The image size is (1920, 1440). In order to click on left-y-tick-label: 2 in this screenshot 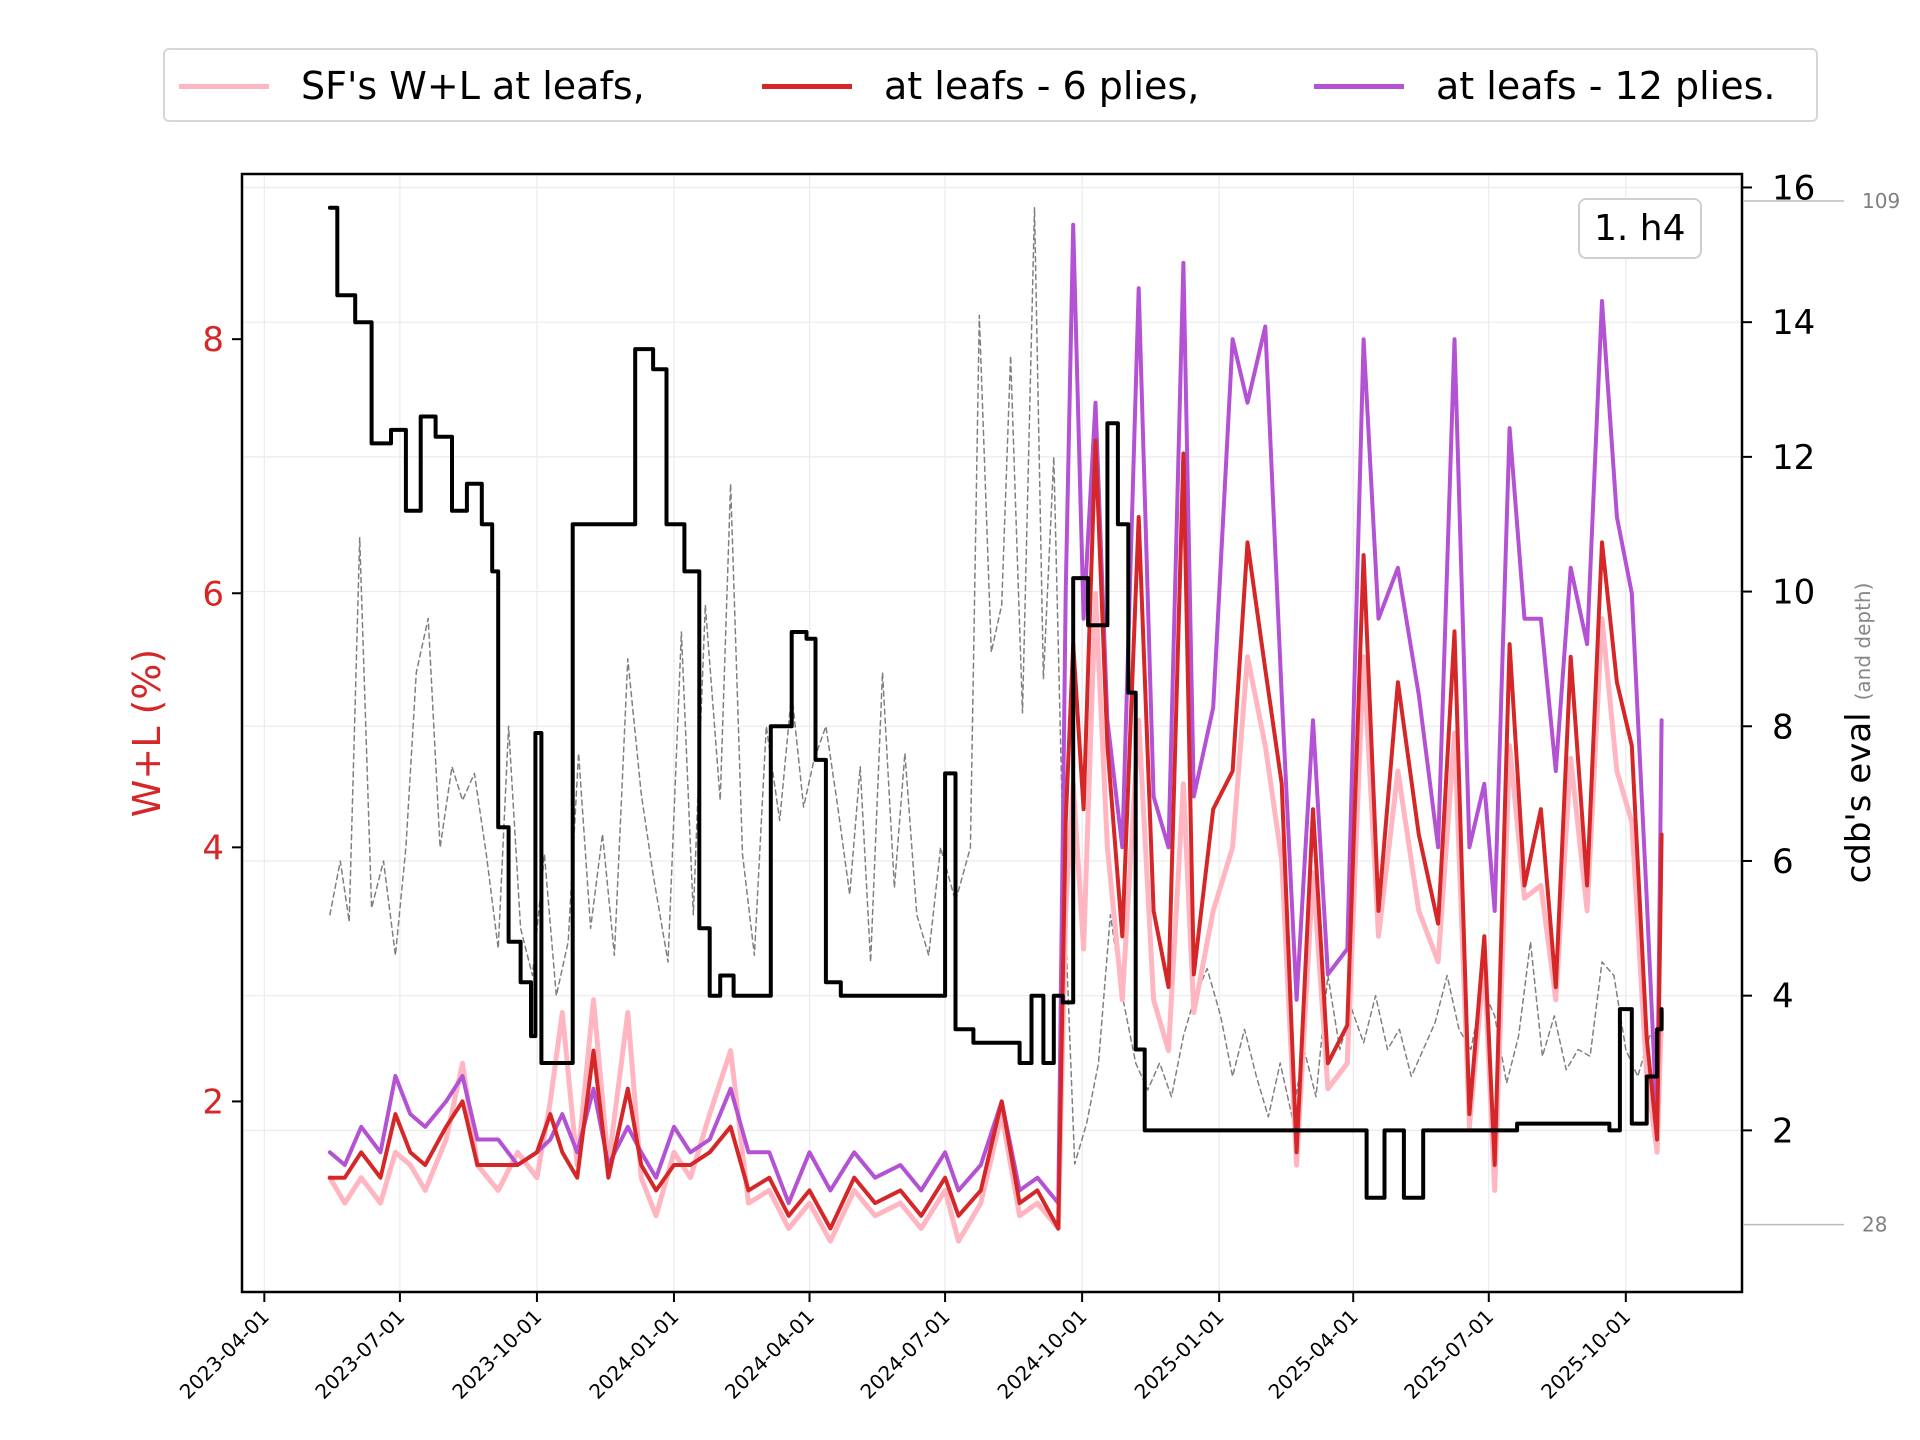, I will do `click(213, 1102)`.